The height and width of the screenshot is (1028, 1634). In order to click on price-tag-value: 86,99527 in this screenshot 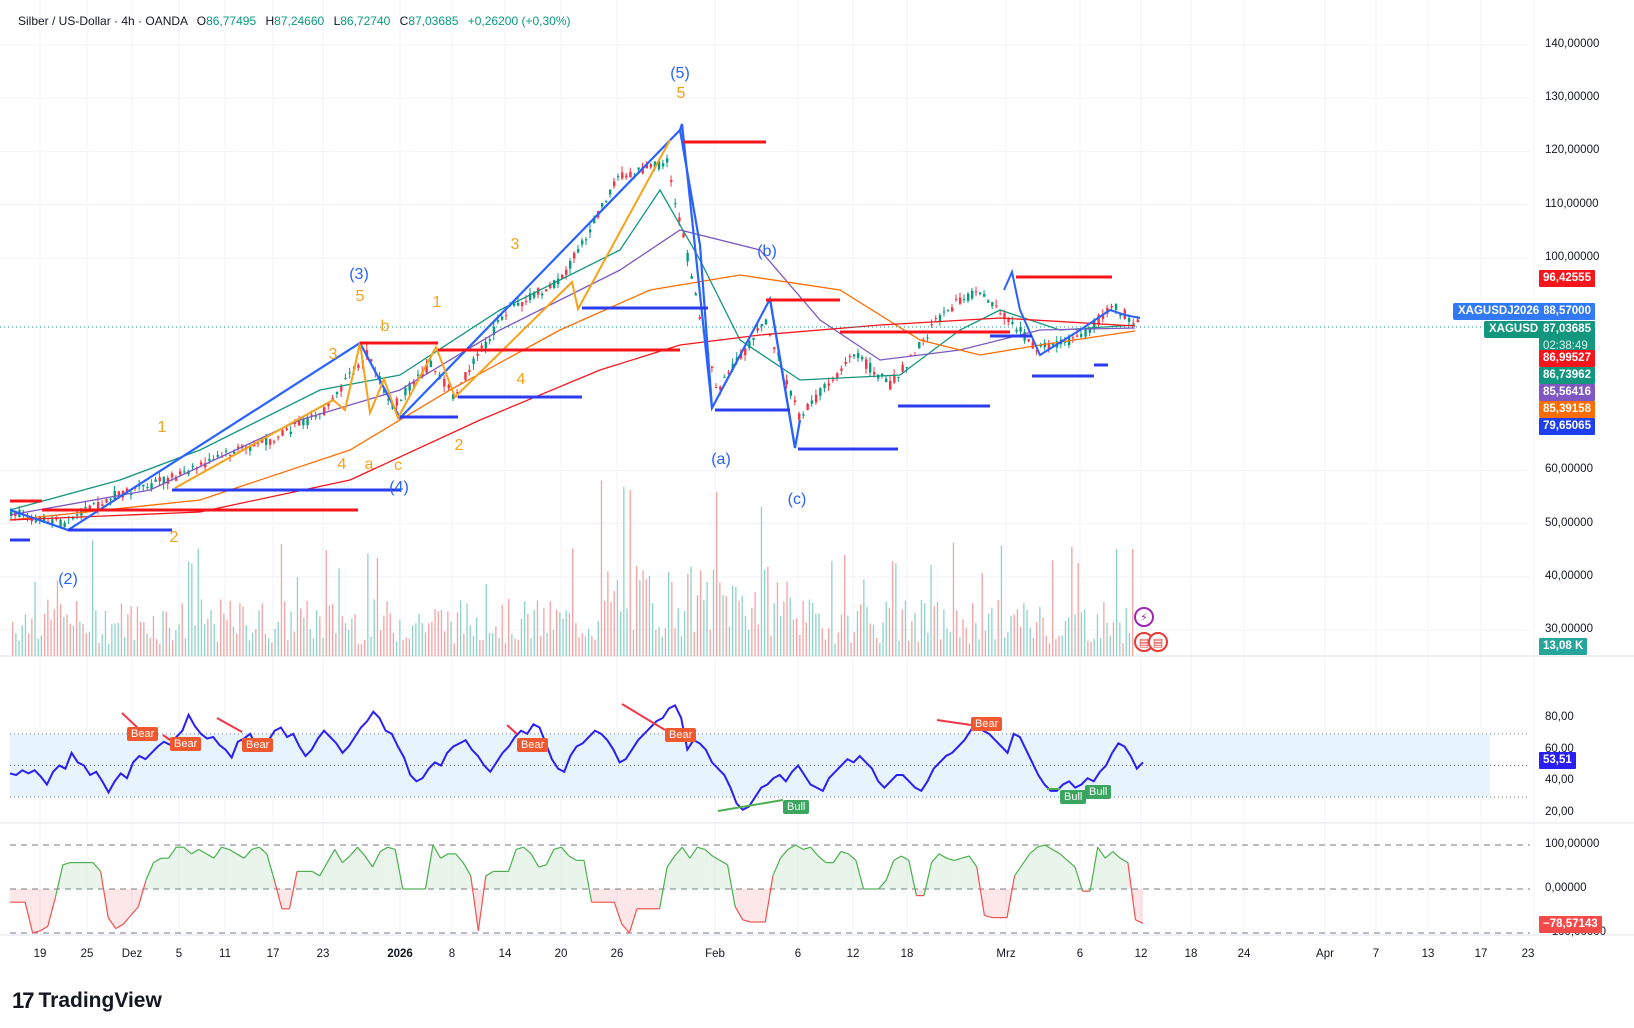, I will do `click(1567, 358)`.